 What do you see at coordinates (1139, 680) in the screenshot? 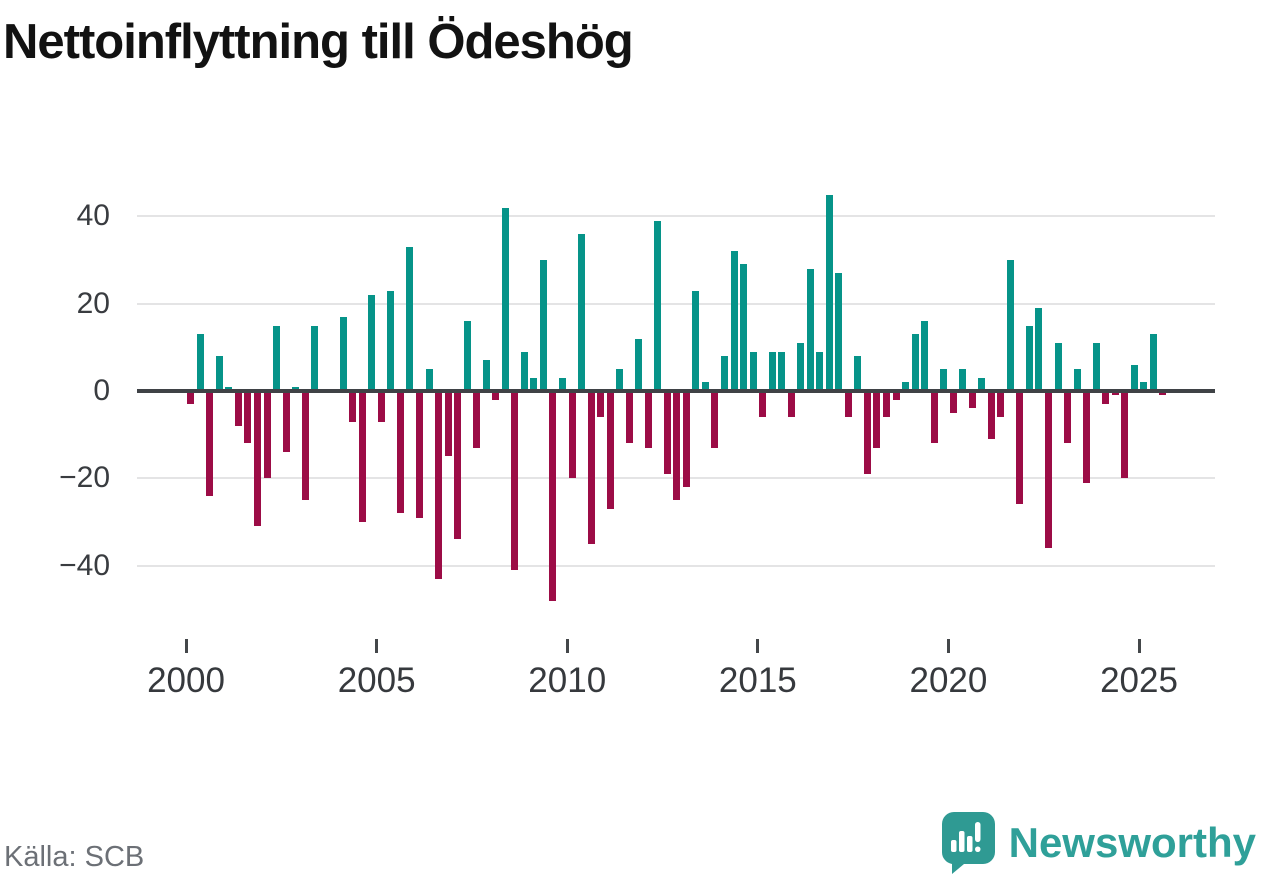
I see `x-axis-label-2025: 2025` at bounding box center [1139, 680].